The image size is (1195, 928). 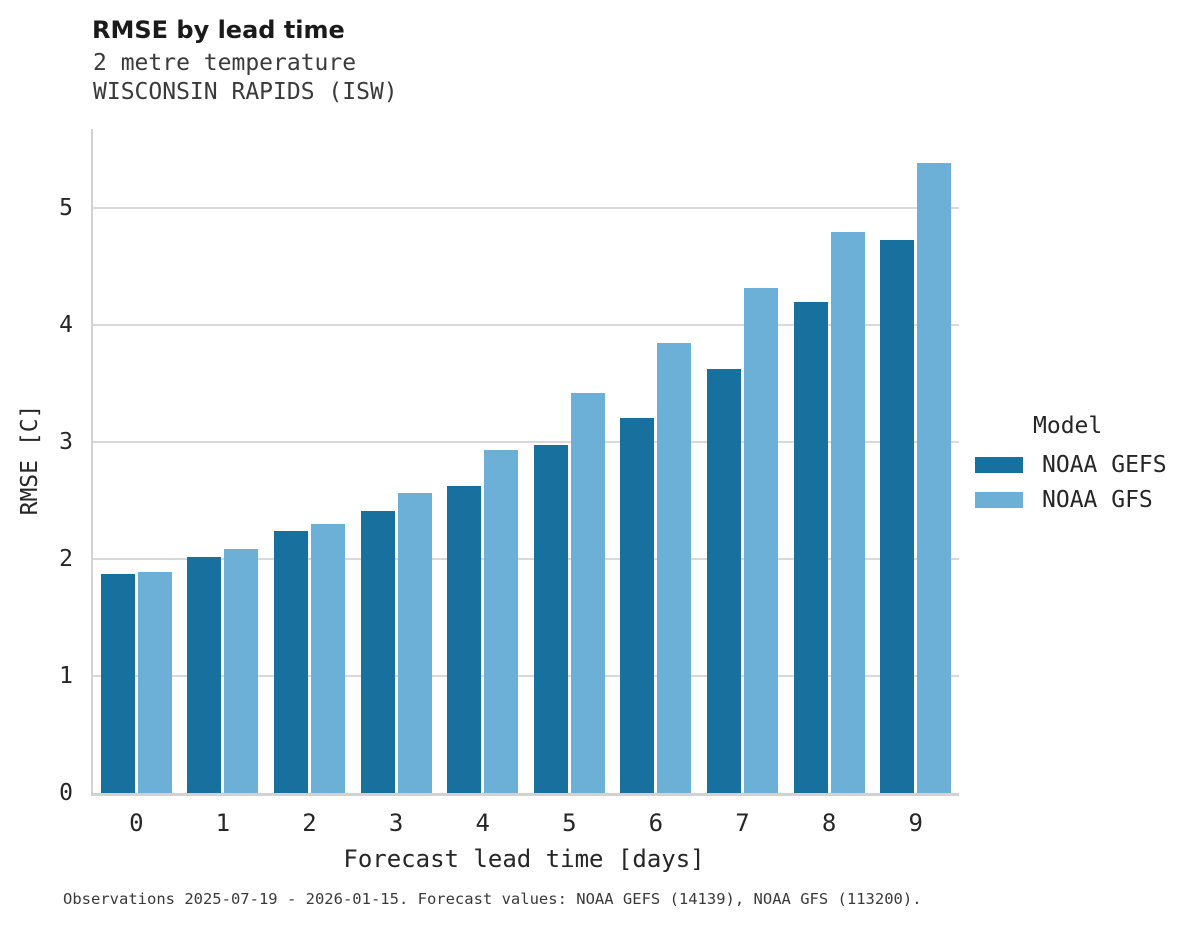 What do you see at coordinates (1104, 464) in the screenshot?
I see `legend-label: NOAA GEFS` at bounding box center [1104, 464].